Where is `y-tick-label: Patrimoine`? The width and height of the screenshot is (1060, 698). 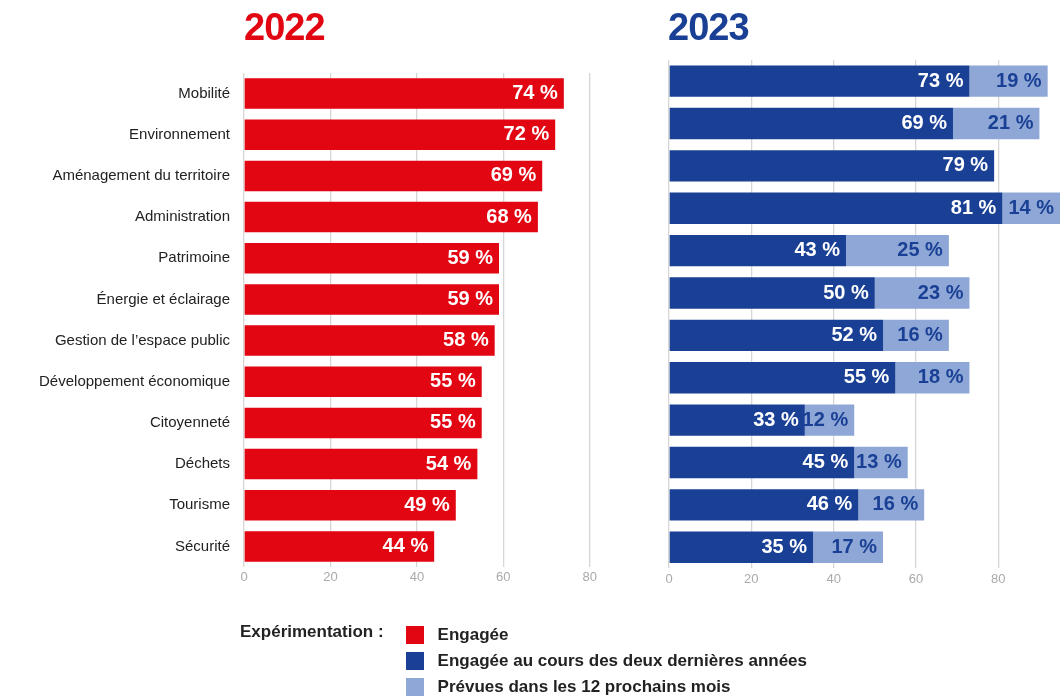
y-tick-label: Patrimoine is located at coordinates (194, 257).